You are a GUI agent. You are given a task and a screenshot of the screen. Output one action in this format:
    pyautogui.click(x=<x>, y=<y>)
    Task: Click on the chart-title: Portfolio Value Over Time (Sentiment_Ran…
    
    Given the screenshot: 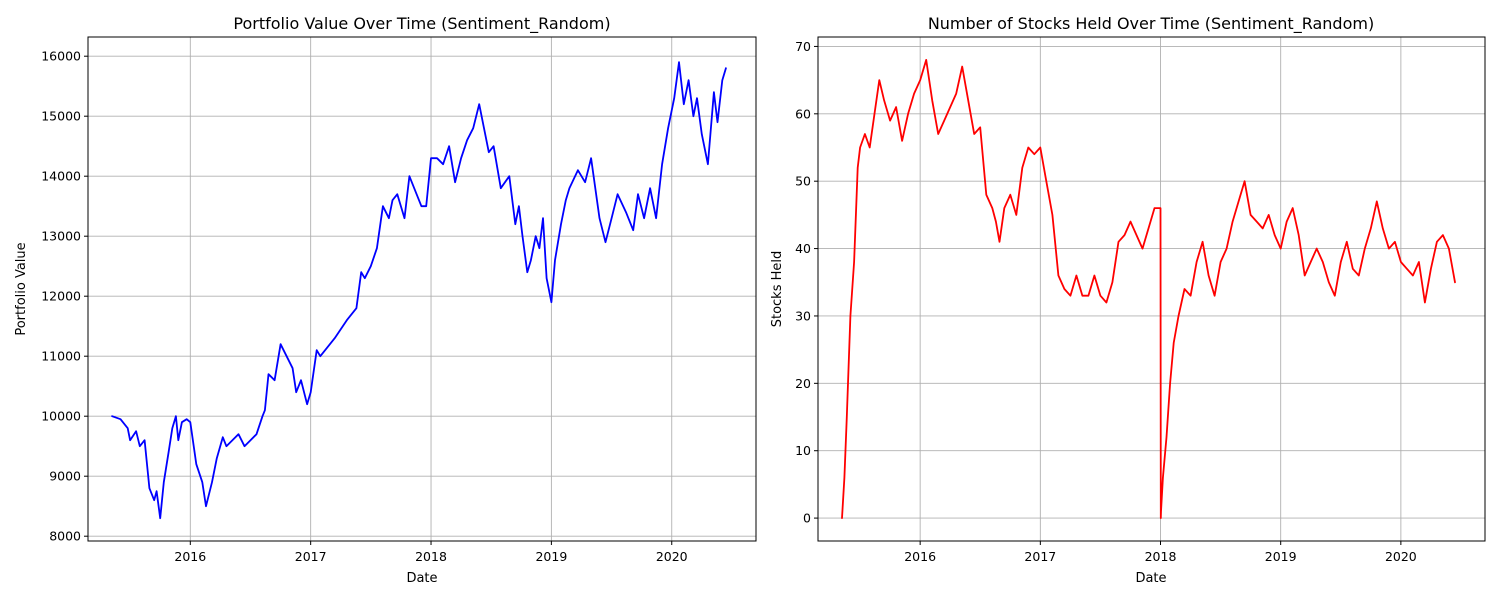 What is the action you would take?
    pyautogui.click(x=421, y=24)
    